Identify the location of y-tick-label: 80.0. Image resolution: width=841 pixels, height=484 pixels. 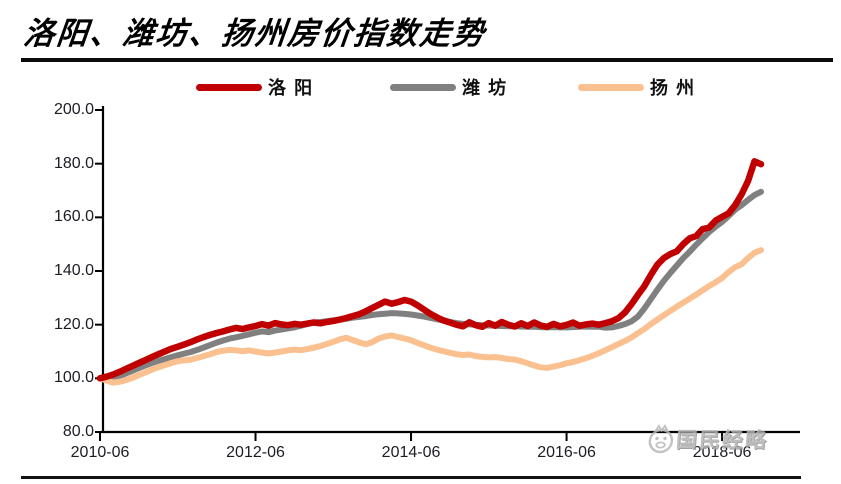
(78, 431).